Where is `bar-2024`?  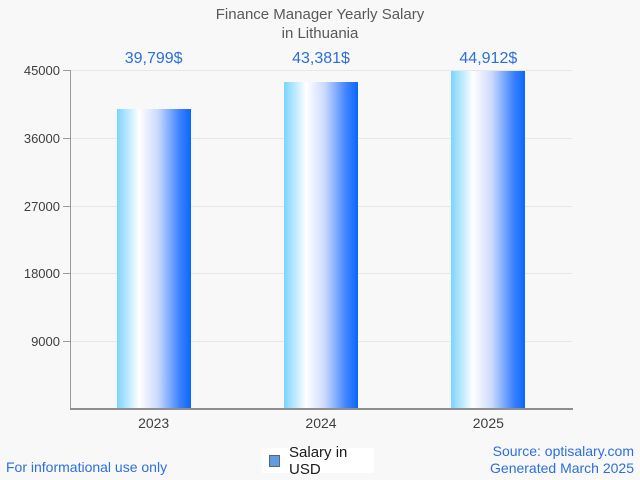
bar-2024 is located at coordinates (321, 245).